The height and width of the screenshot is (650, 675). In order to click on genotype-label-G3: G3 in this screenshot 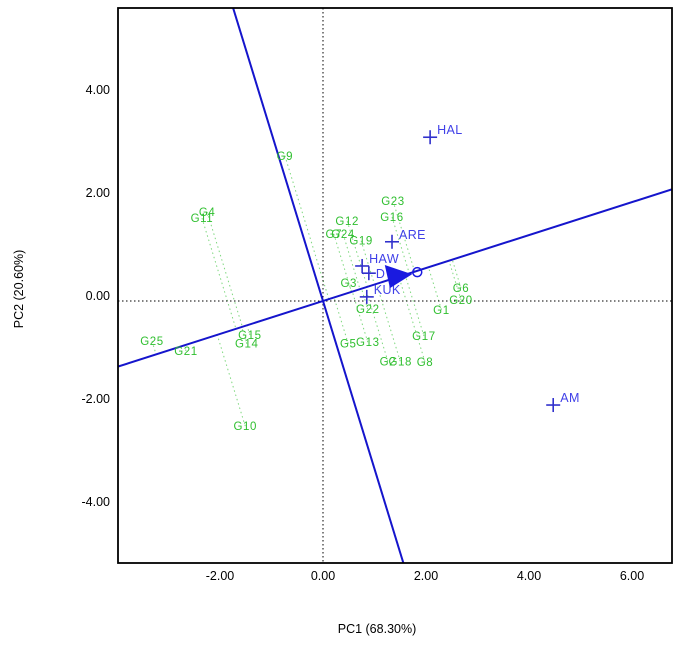, I will do `click(348, 284)`.